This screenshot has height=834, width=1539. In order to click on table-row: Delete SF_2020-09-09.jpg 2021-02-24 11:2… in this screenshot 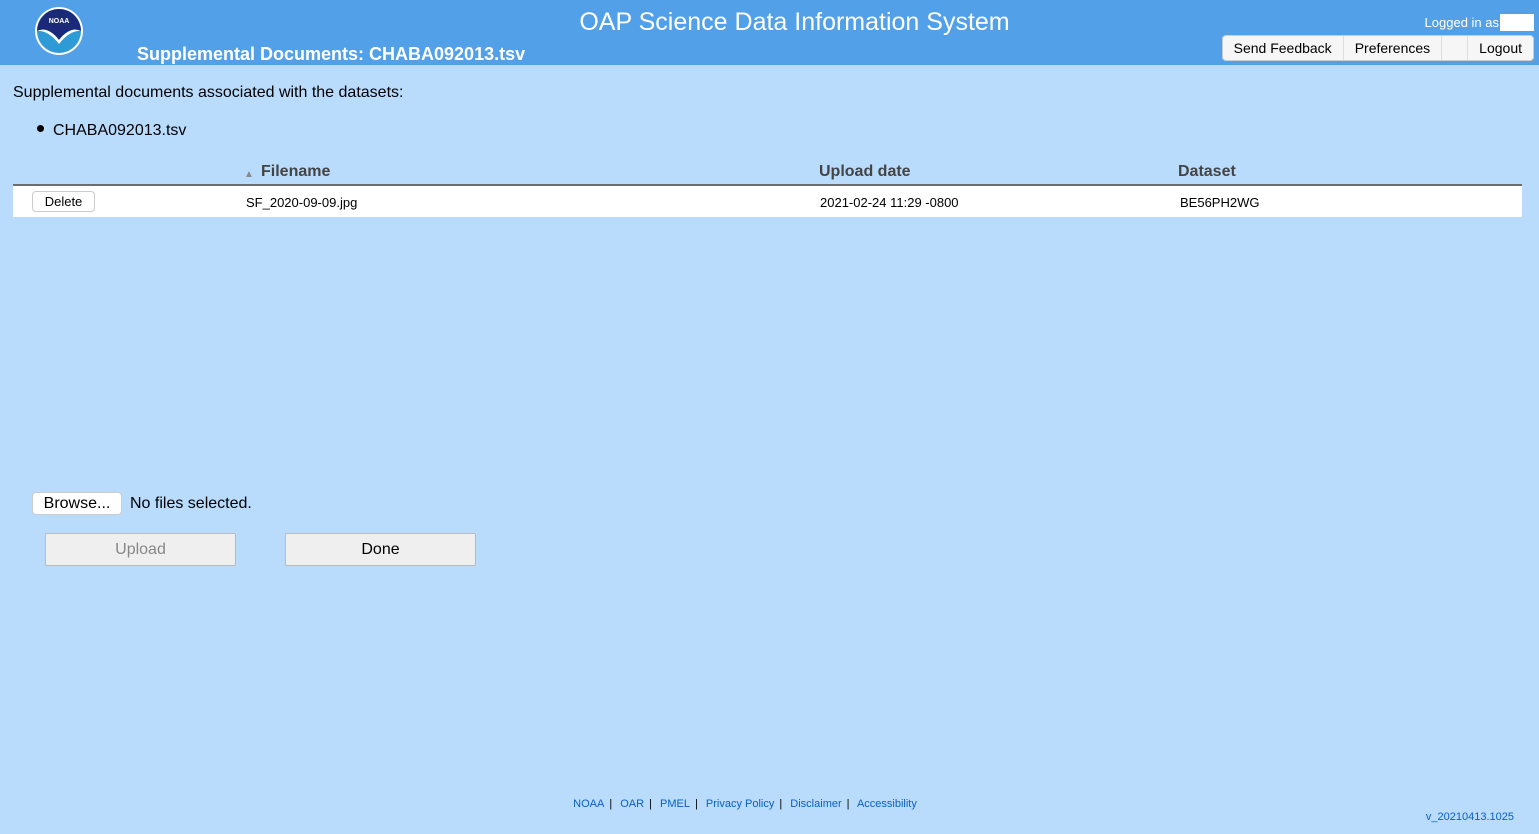, I will do `click(767, 201)`.